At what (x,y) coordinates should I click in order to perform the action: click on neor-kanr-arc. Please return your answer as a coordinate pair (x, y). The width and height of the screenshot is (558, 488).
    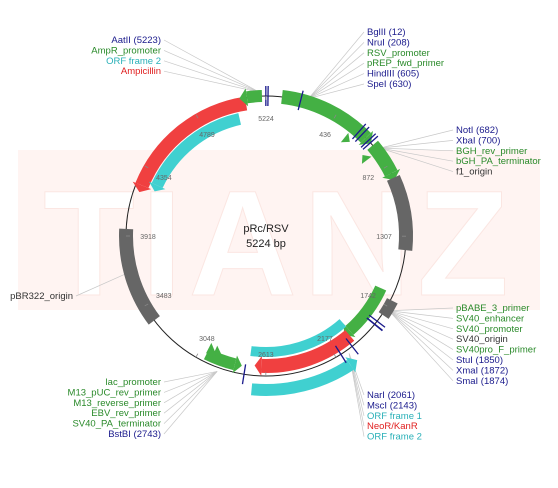
    Looking at the image, I should click on (308, 351).